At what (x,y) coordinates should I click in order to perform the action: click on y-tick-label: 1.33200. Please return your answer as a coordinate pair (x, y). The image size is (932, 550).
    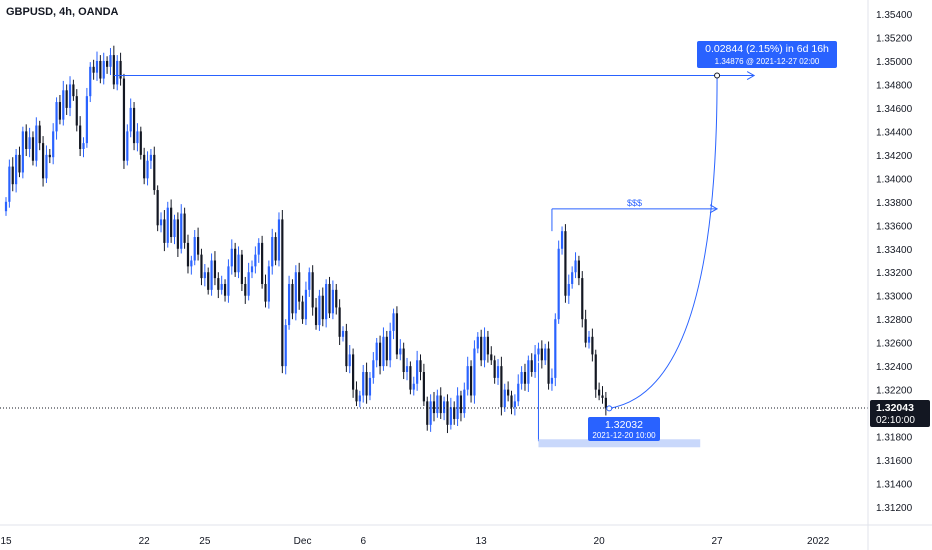
    Looking at the image, I should click on (894, 273).